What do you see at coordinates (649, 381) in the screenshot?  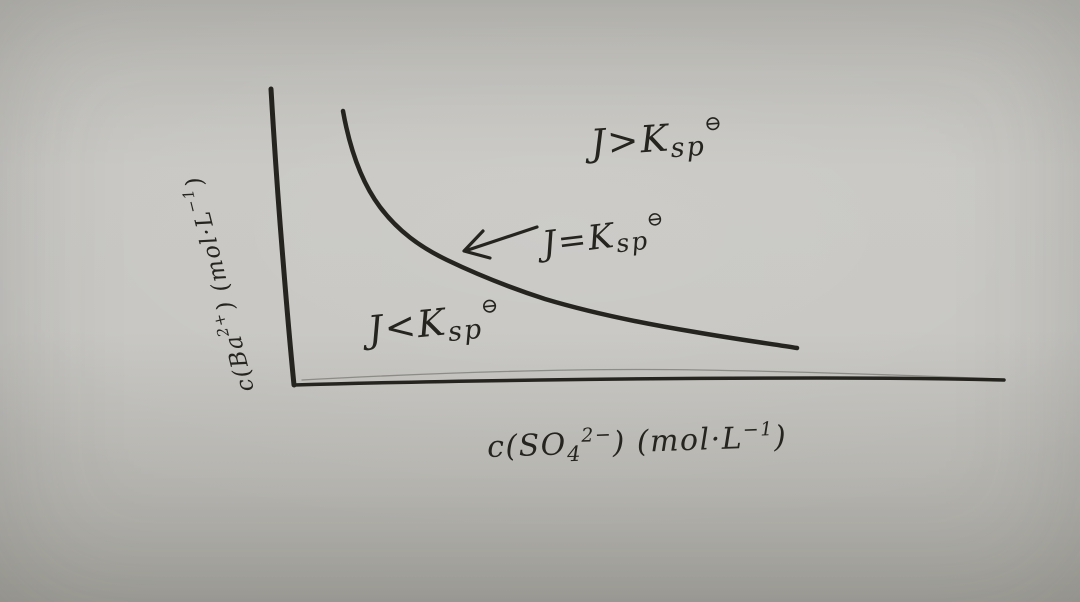 I see `x-axis-line` at bounding box center [649, 381].